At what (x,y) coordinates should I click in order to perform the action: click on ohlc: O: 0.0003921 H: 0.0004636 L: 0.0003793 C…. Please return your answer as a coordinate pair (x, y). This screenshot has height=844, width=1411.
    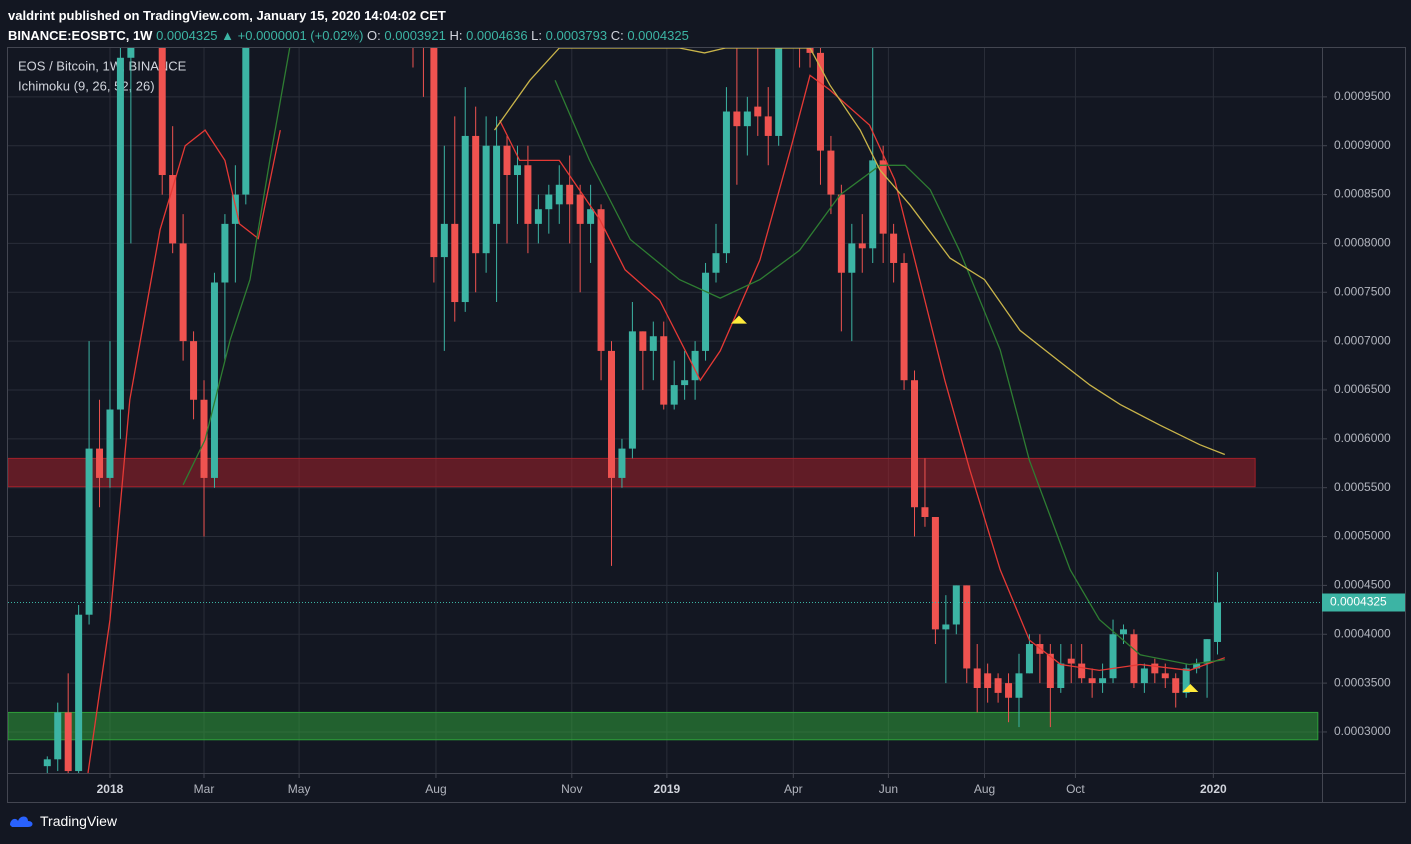
    Looking at the image, I should click on (528, 35).